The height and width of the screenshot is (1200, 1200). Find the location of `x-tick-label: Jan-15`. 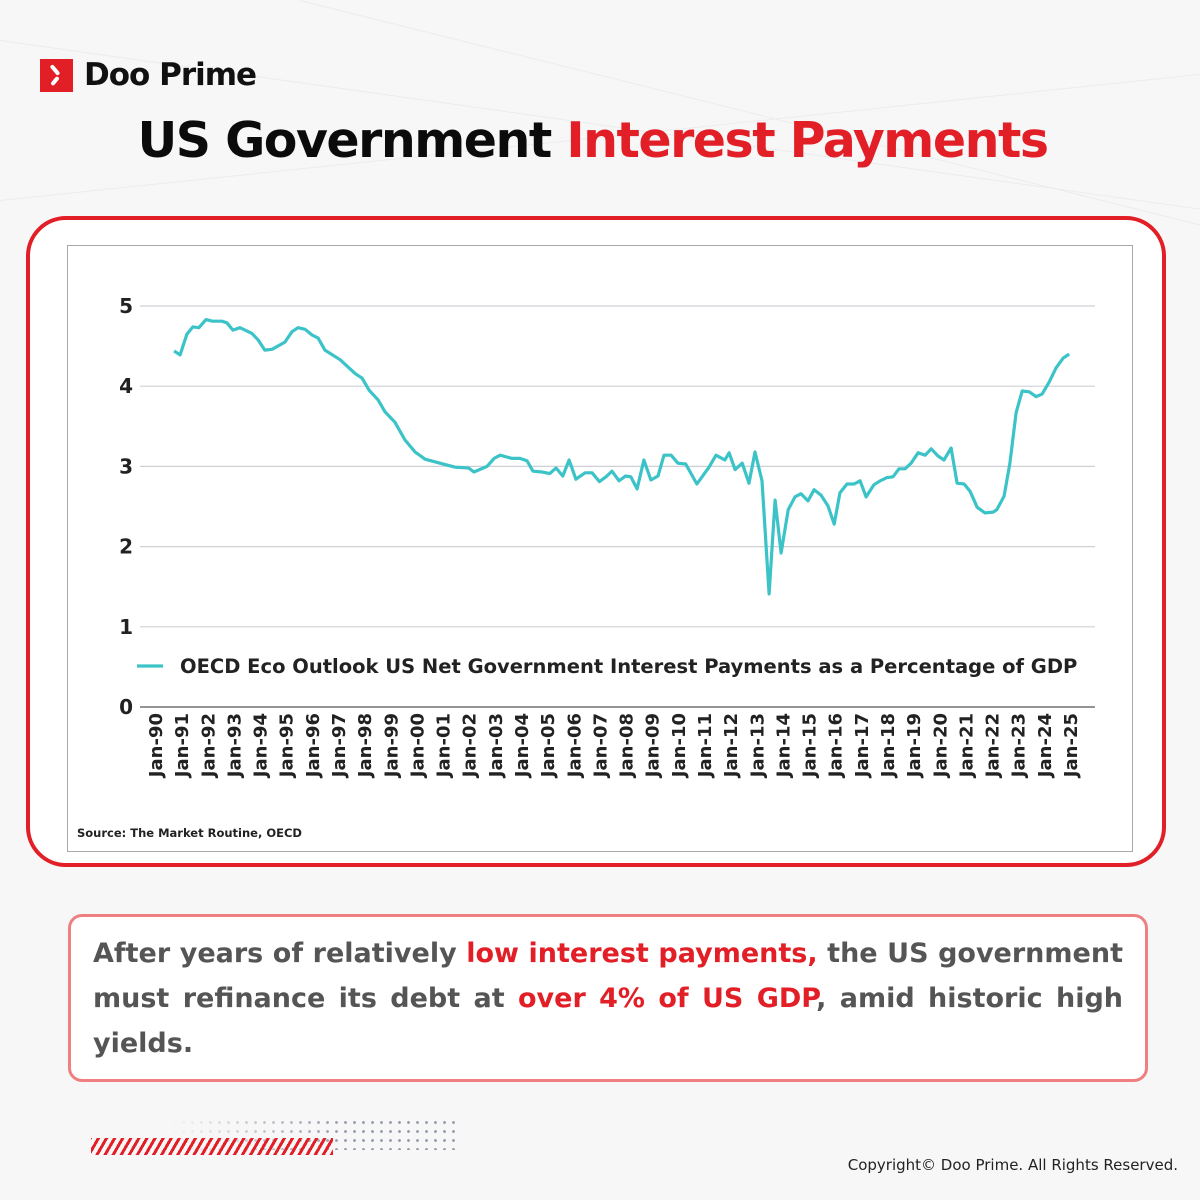

x-tick-label: Jan-15 is located at coordinates (810, 746).